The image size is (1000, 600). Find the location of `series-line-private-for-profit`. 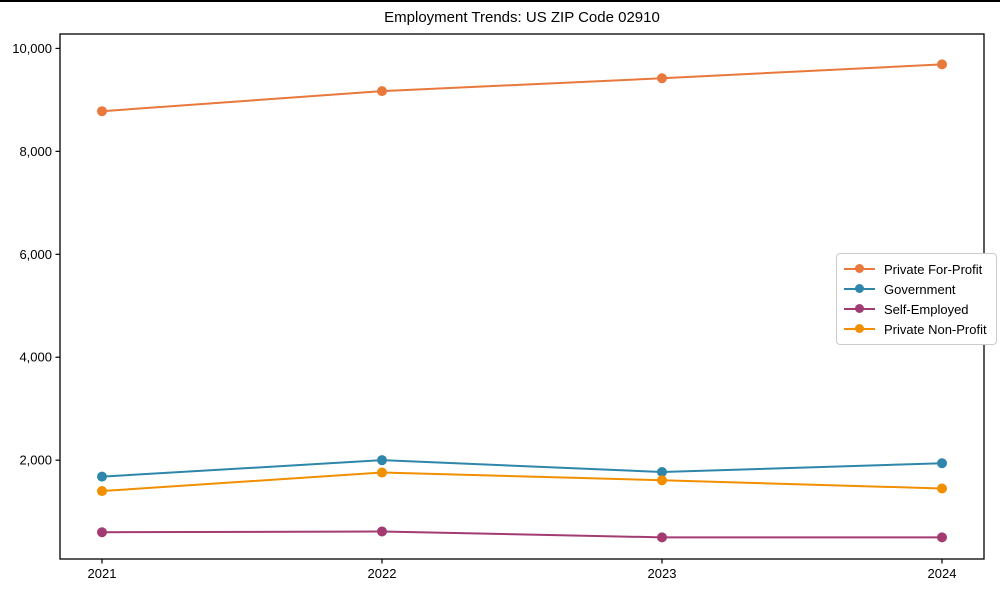

series-line-private-for-profit is located at coordinates (522, 88).